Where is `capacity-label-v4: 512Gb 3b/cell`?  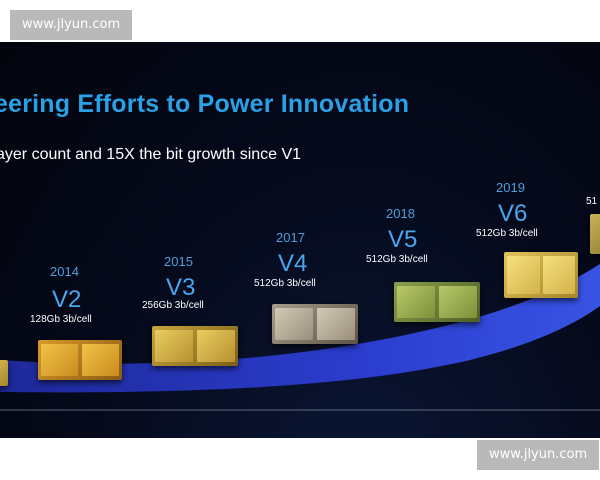 capacity-label-v4: 512Gb 3b/cell is located at coordinates (285, 283).